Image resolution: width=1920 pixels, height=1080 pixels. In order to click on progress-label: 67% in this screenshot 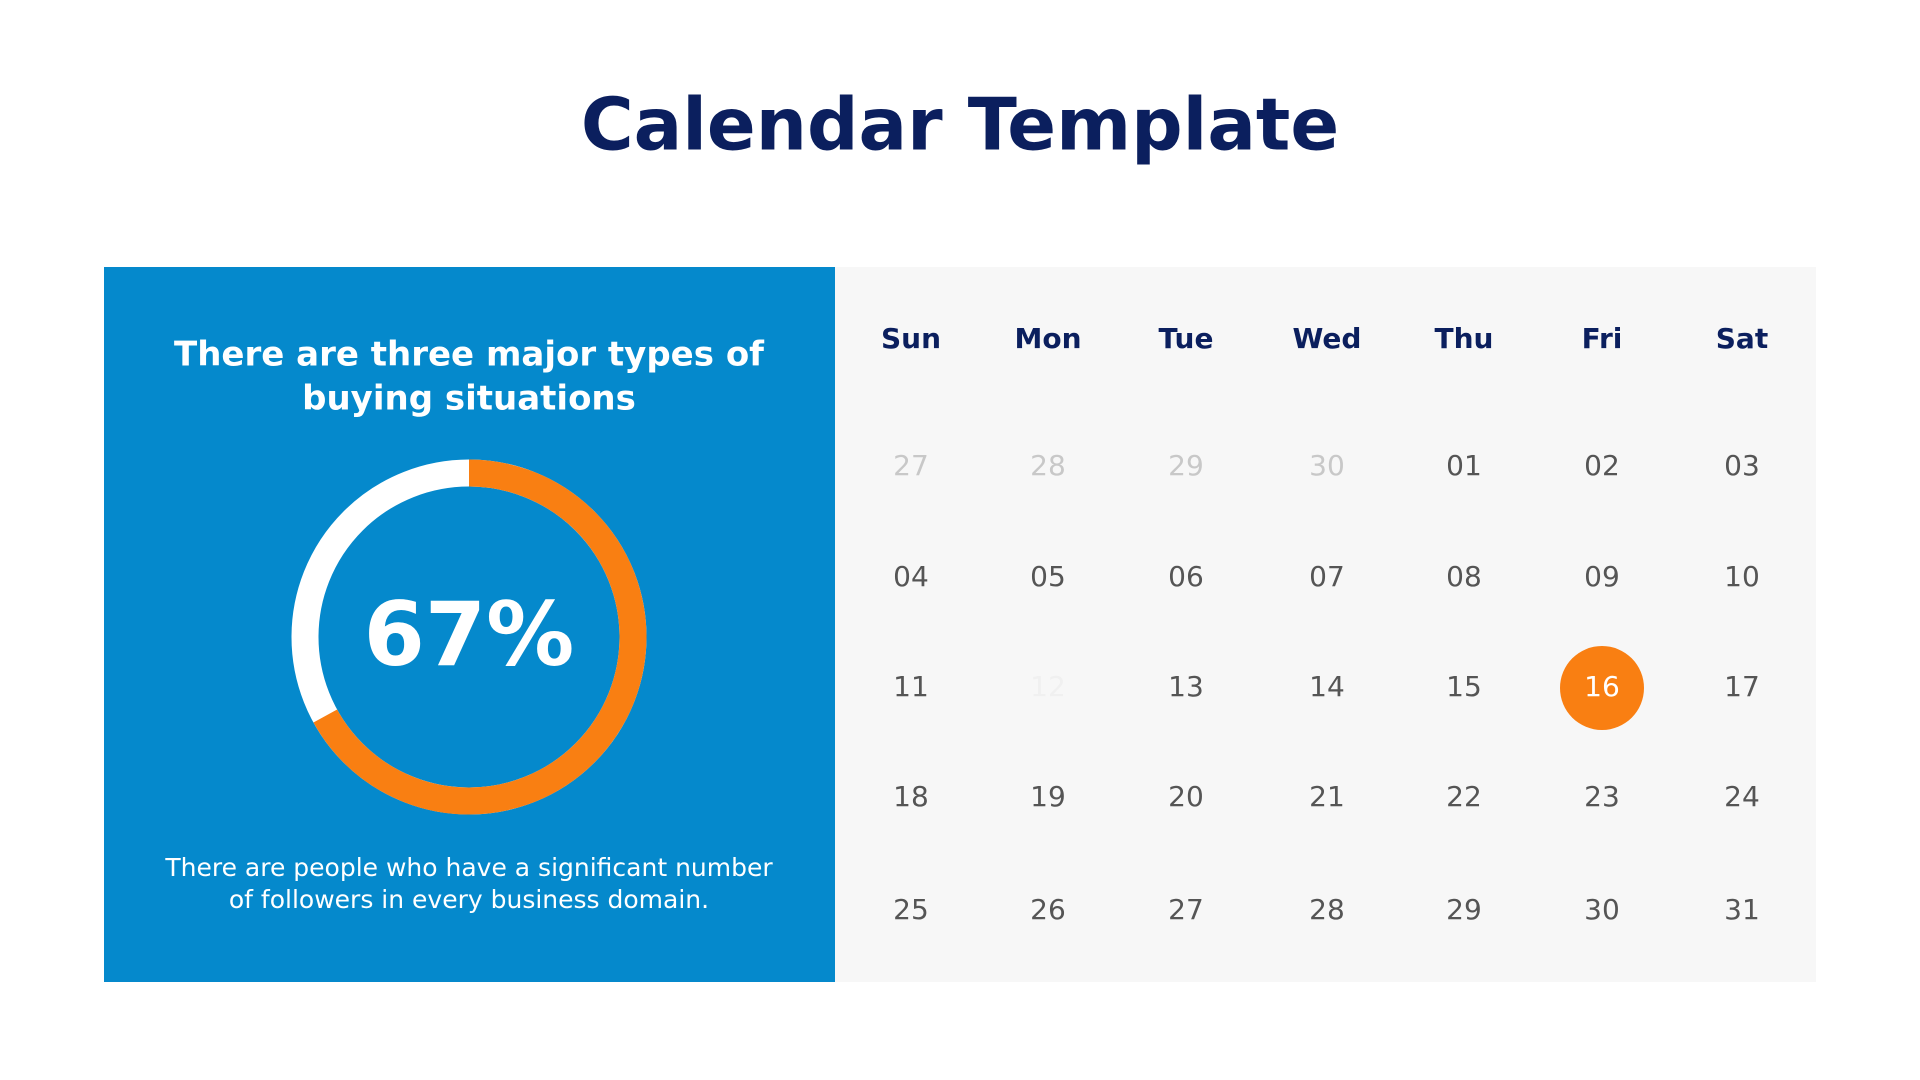, I will do `click(469, 634)`.